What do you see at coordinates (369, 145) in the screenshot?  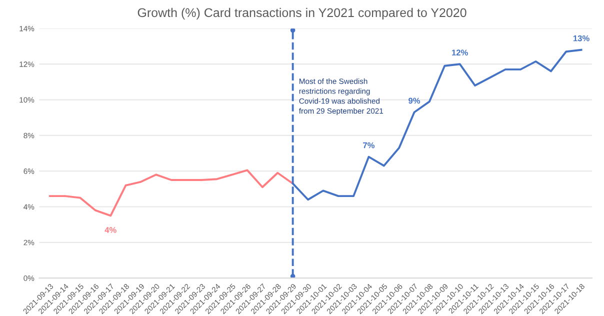 I see `data-label: 7%` at bounding box center [369, 145].